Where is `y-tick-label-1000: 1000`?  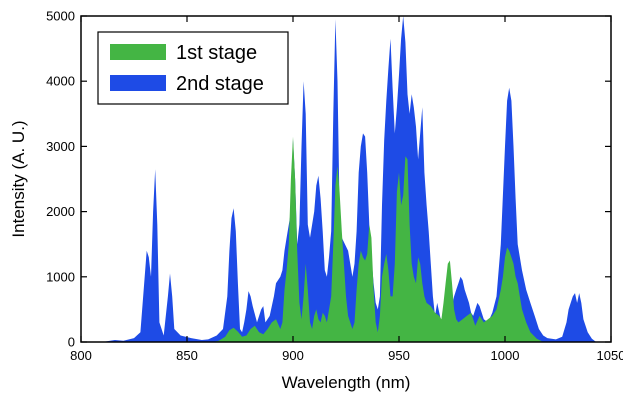
y-tick-label-1000: 1000 is located at coordinates (60, 276).